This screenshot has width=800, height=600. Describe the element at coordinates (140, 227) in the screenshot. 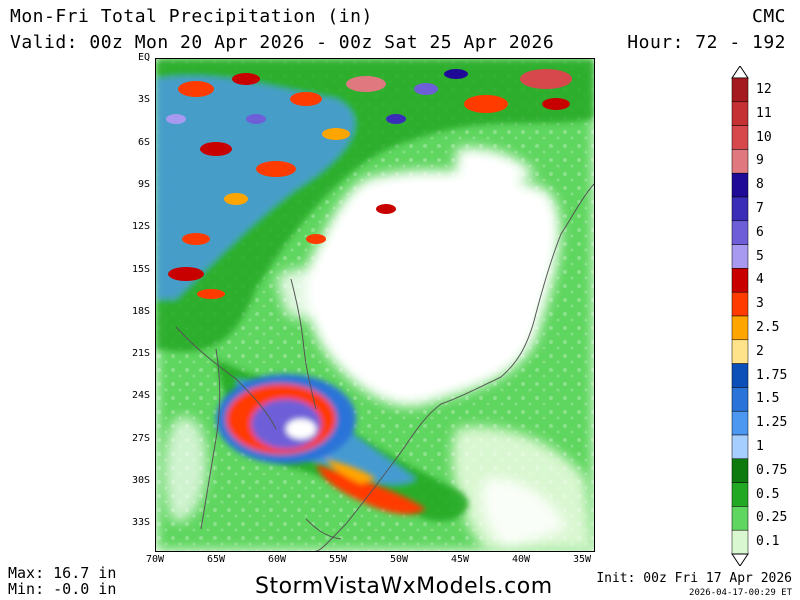

I see `lat-label: 12S` at that location.